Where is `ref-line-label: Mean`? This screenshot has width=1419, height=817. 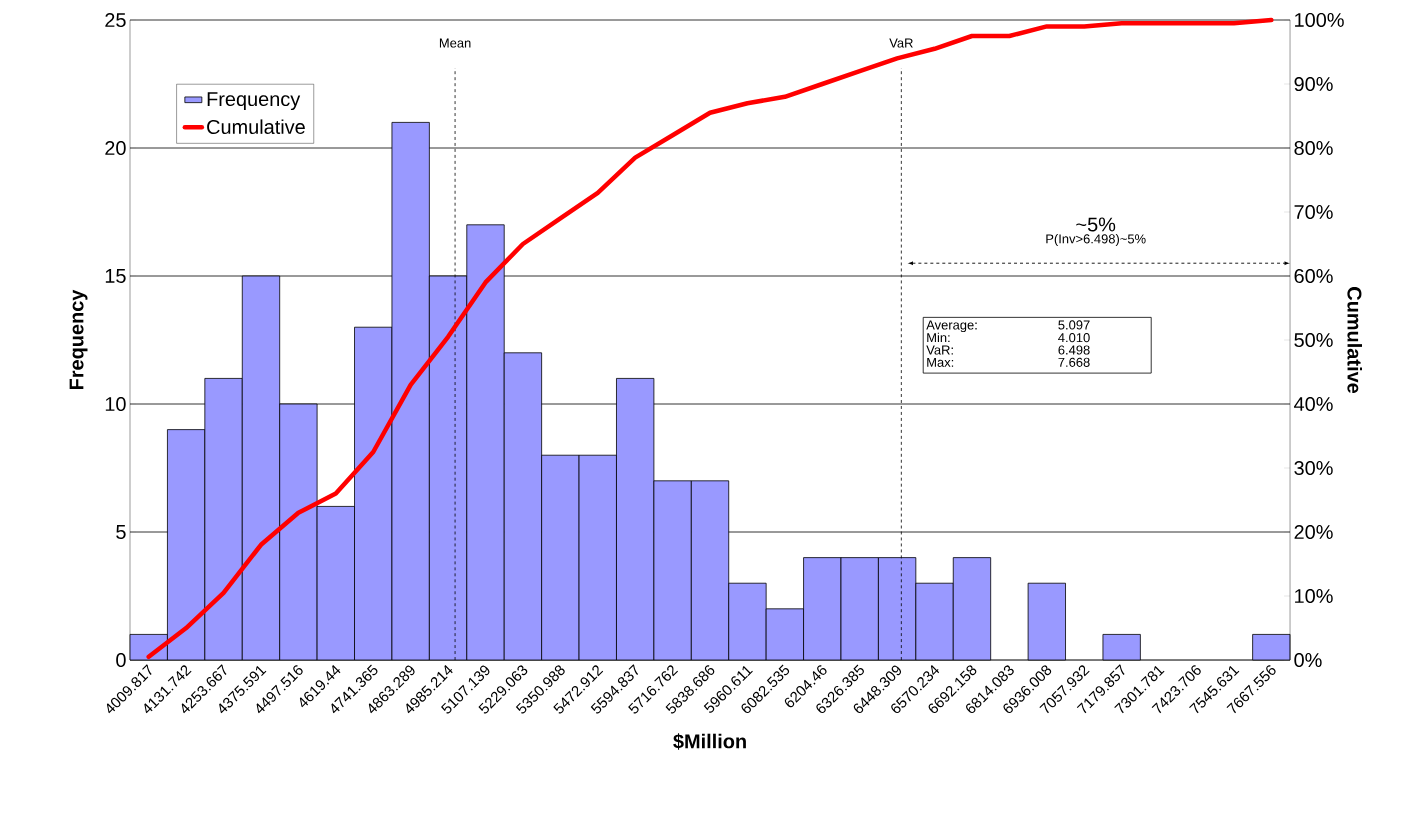 ref-line-label: Mean is located at coordinates (455, 43).